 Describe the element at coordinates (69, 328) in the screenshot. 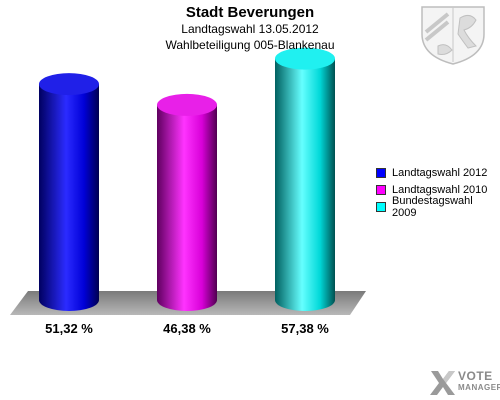

I see `bar-value-label: 51,32 %` at that location.